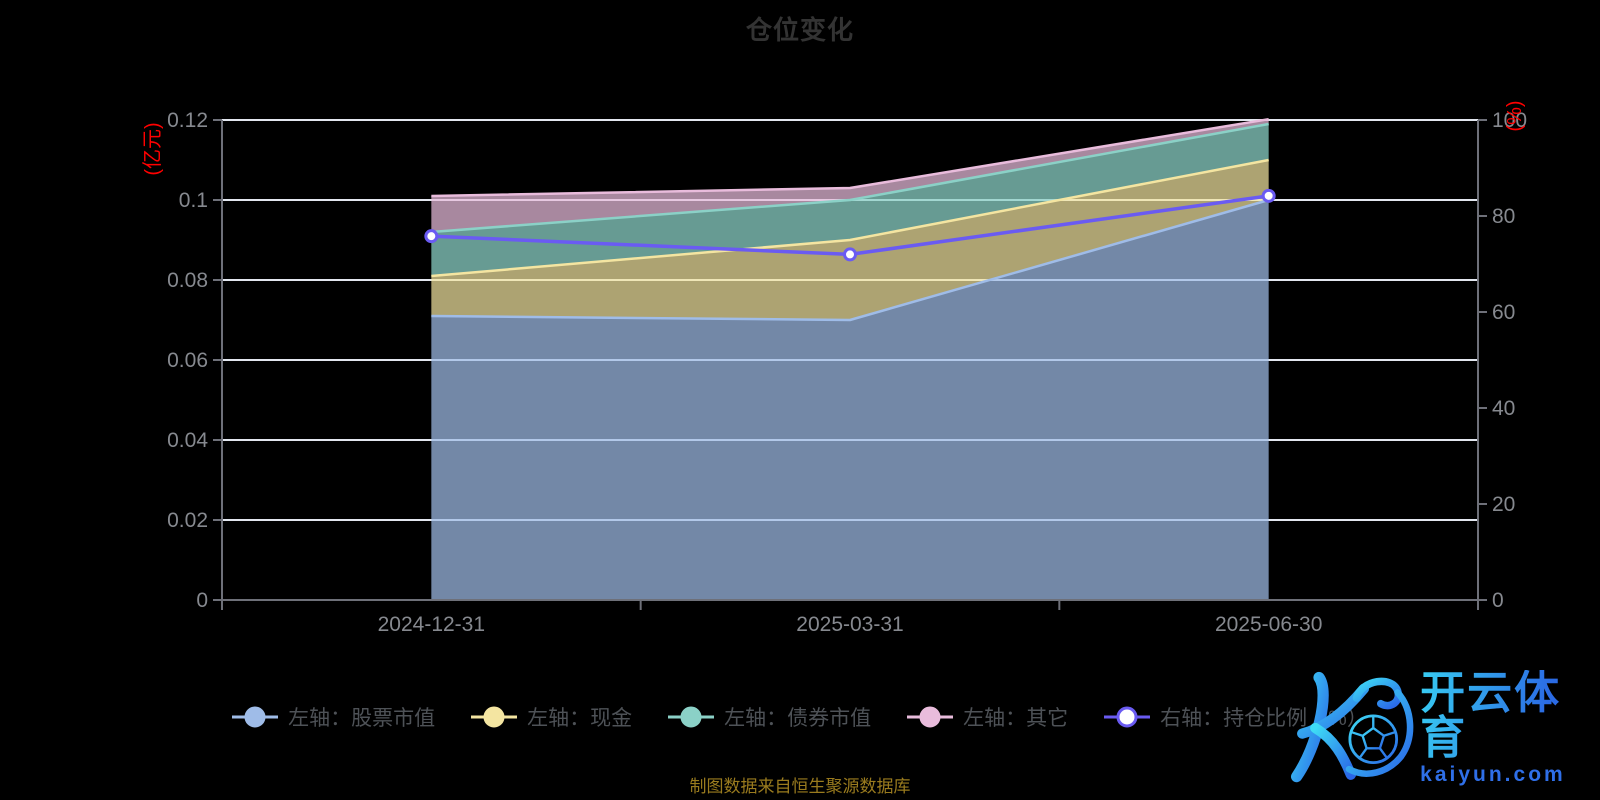 Image resolution: width=1600 pixels, height=800 pixels. What do you see at coordinates (187, 520) in the screenshot?
I see `left-axis-label: 0.02` at bounding box center [187, 520].